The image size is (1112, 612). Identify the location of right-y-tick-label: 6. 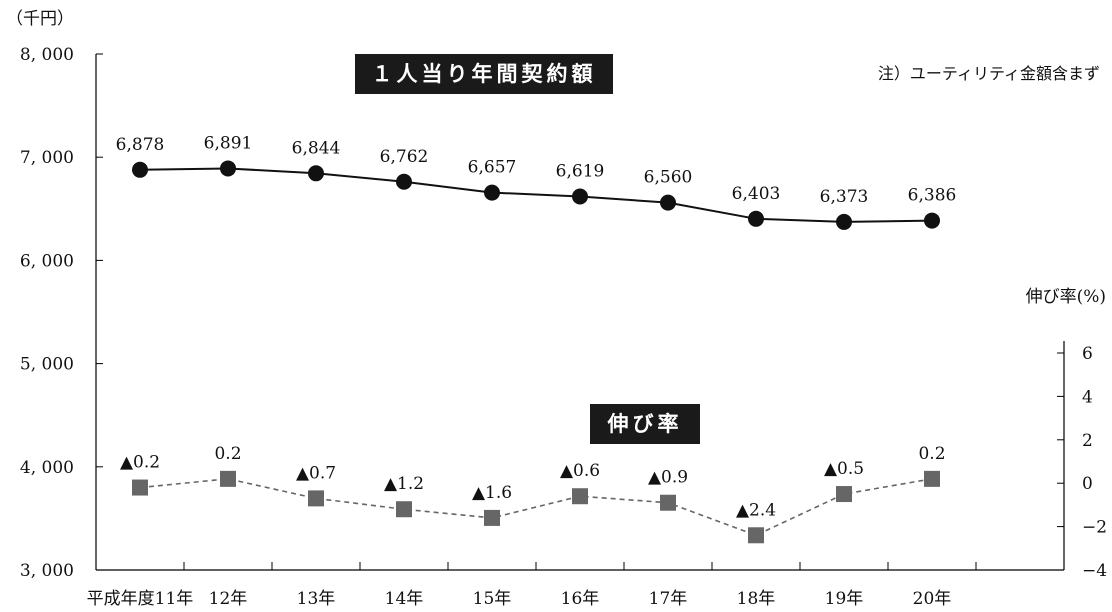
(1087, 354).